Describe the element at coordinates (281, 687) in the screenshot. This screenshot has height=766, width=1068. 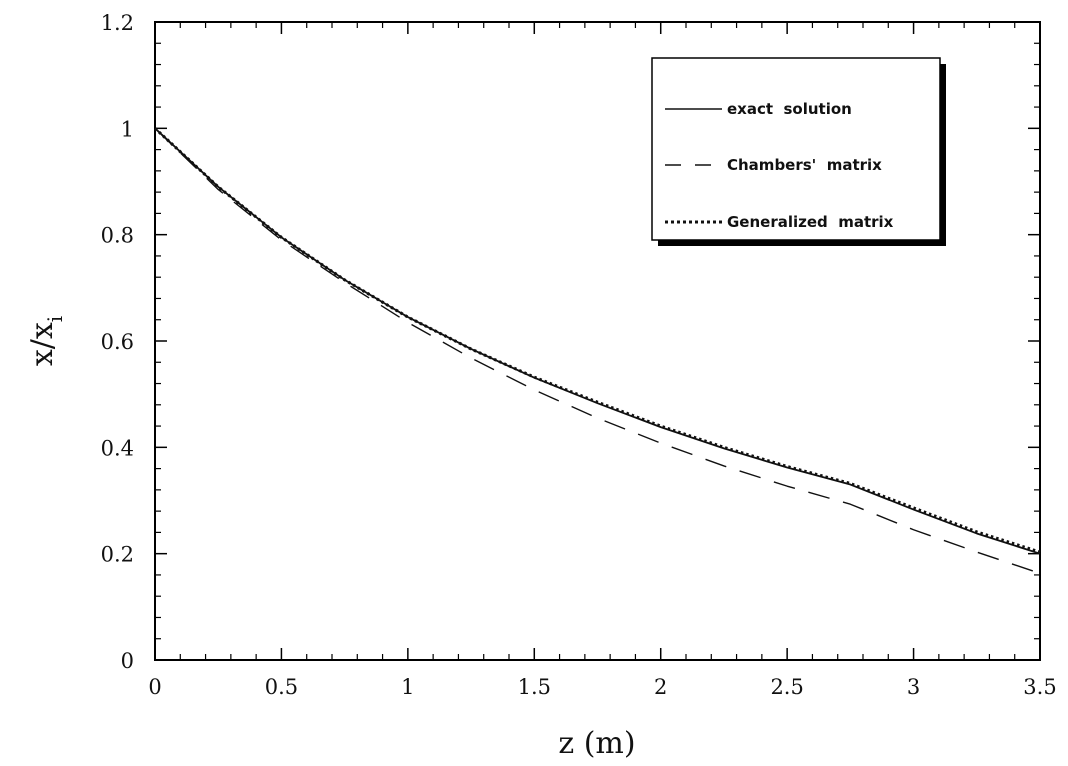
I see `x-tick-label: 0.5` at that location.